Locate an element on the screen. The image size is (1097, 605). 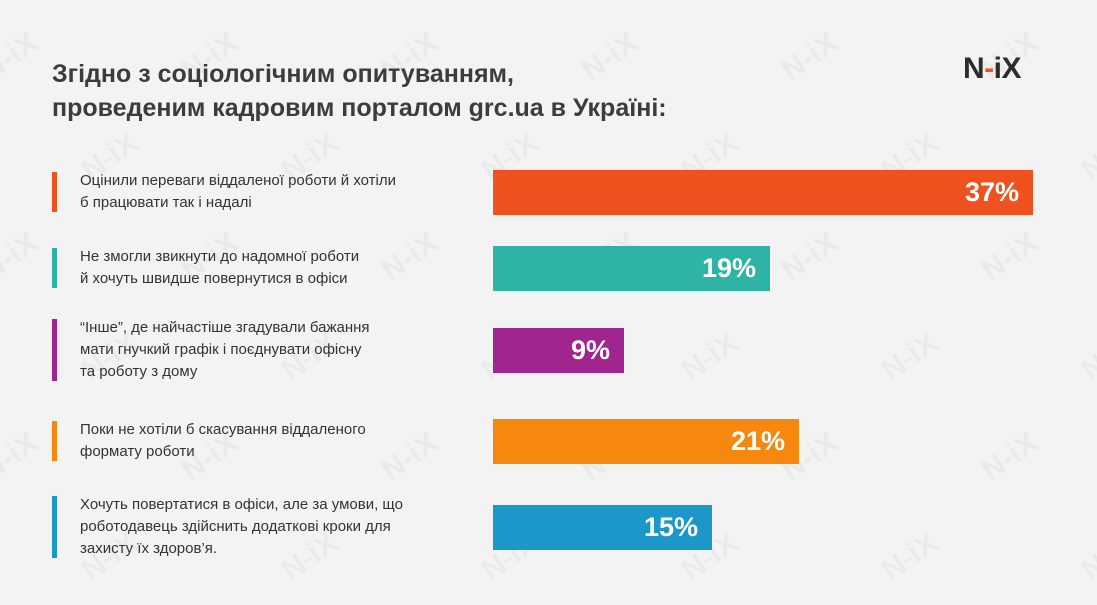
bar: 9% is located at coordinates (558, 350).